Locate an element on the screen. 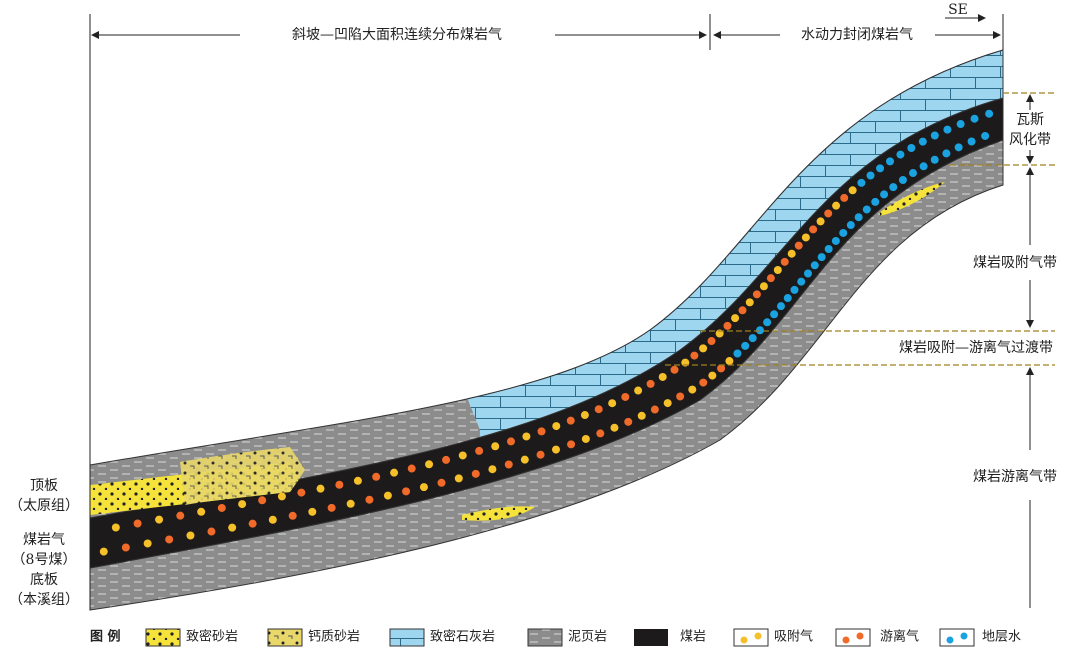 Image resolution: width=1080 pixels, height=654 pixels. zone-label: 煤岩吸附—游离气过渡带 is located at coordinates (976, 347).